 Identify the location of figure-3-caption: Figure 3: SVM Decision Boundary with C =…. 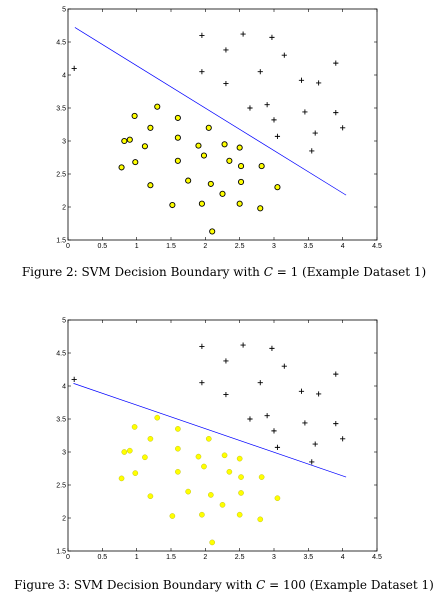
(224, 585).